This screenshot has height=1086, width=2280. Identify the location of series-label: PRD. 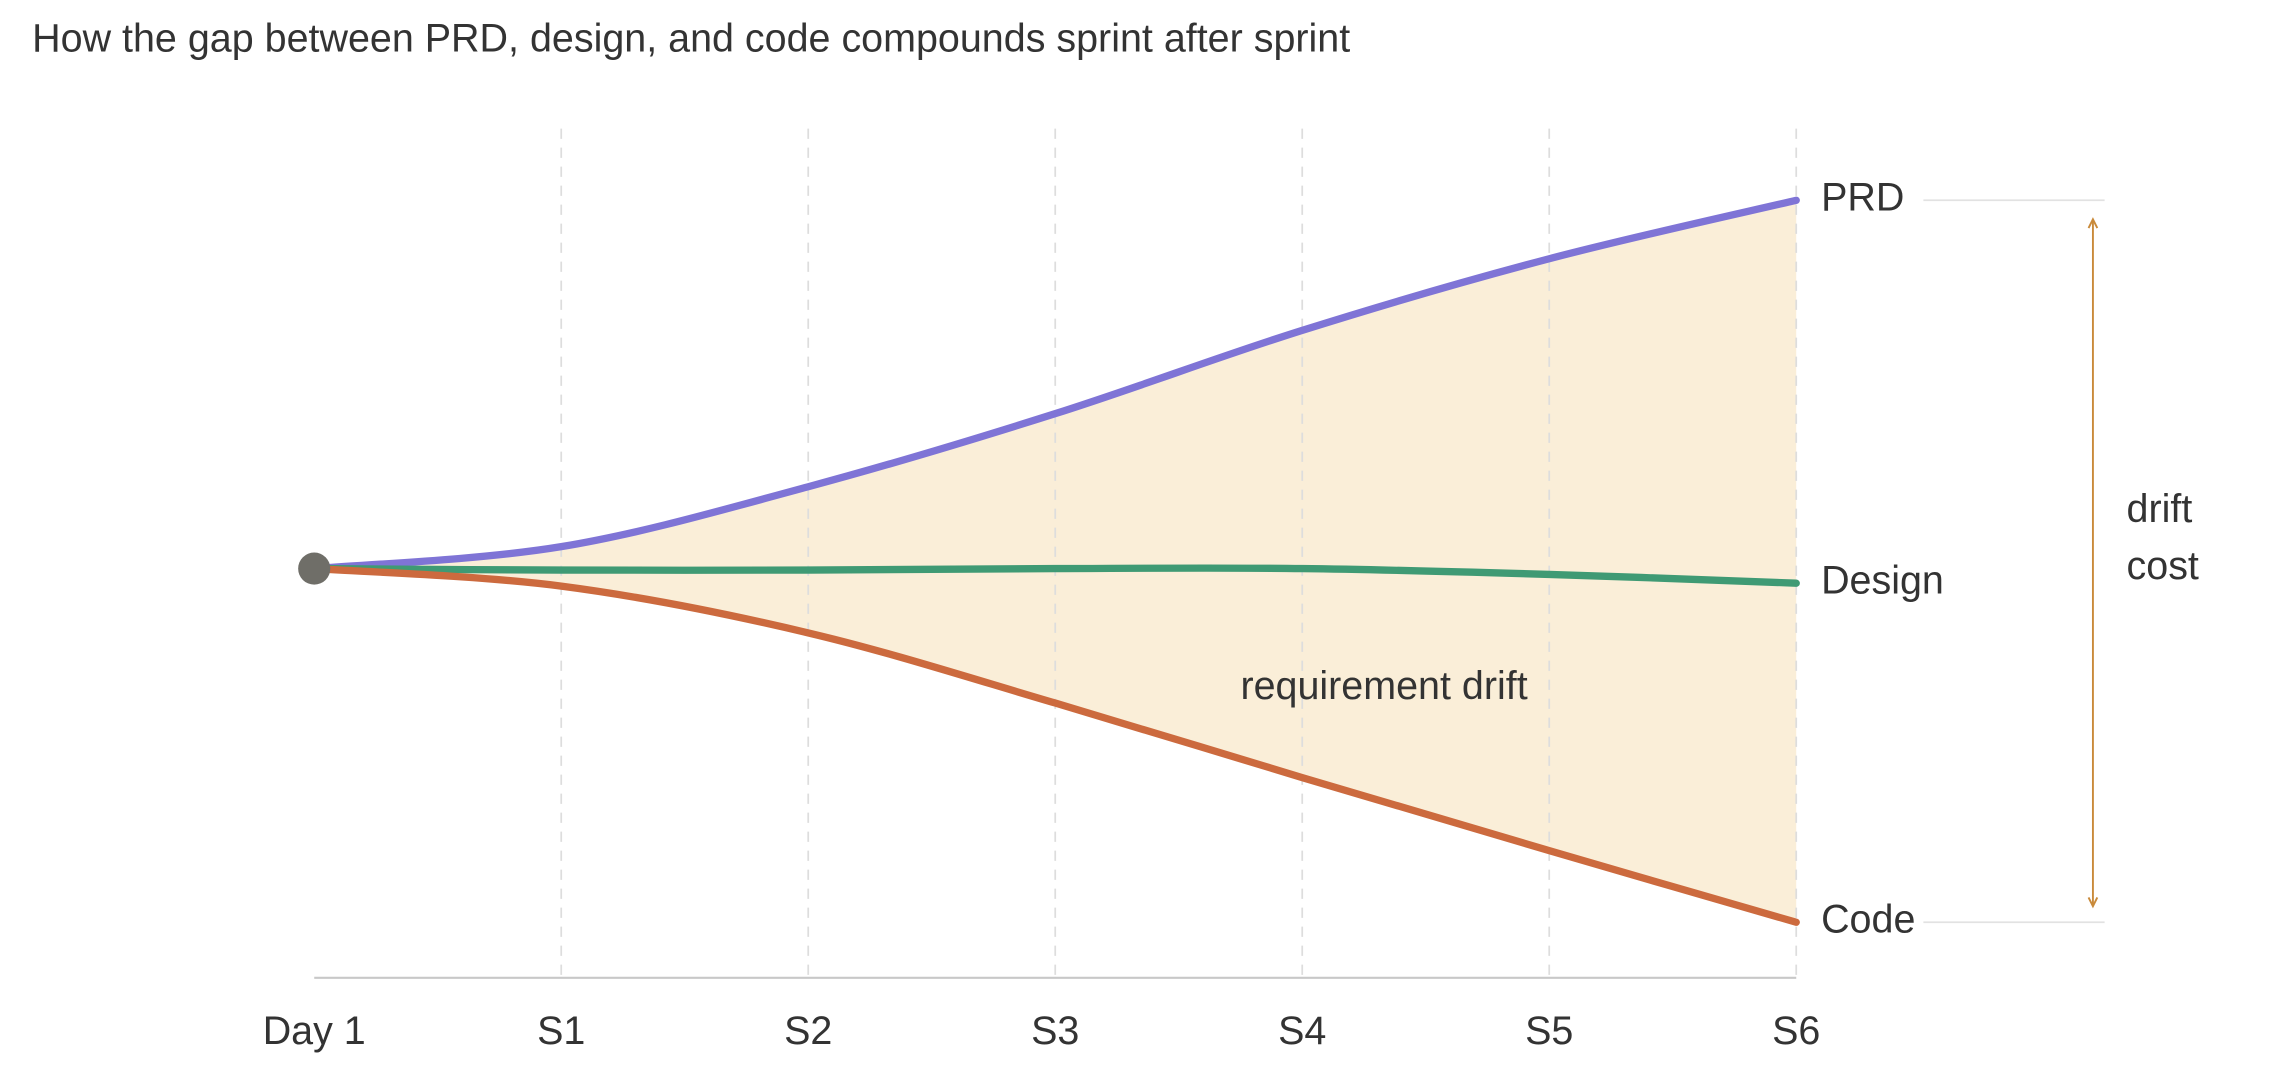
(1862, 198).